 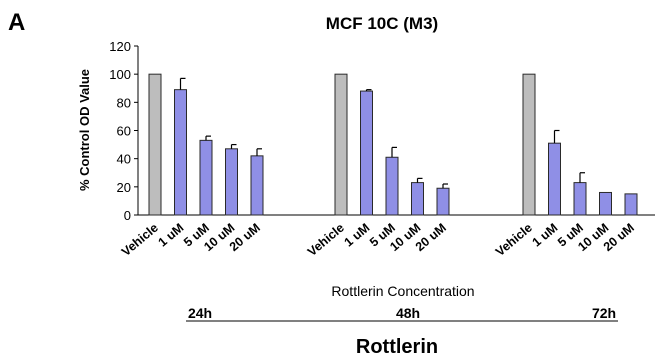 I want to click on footer-title: Rottlerin, so click(x=397, y=347).